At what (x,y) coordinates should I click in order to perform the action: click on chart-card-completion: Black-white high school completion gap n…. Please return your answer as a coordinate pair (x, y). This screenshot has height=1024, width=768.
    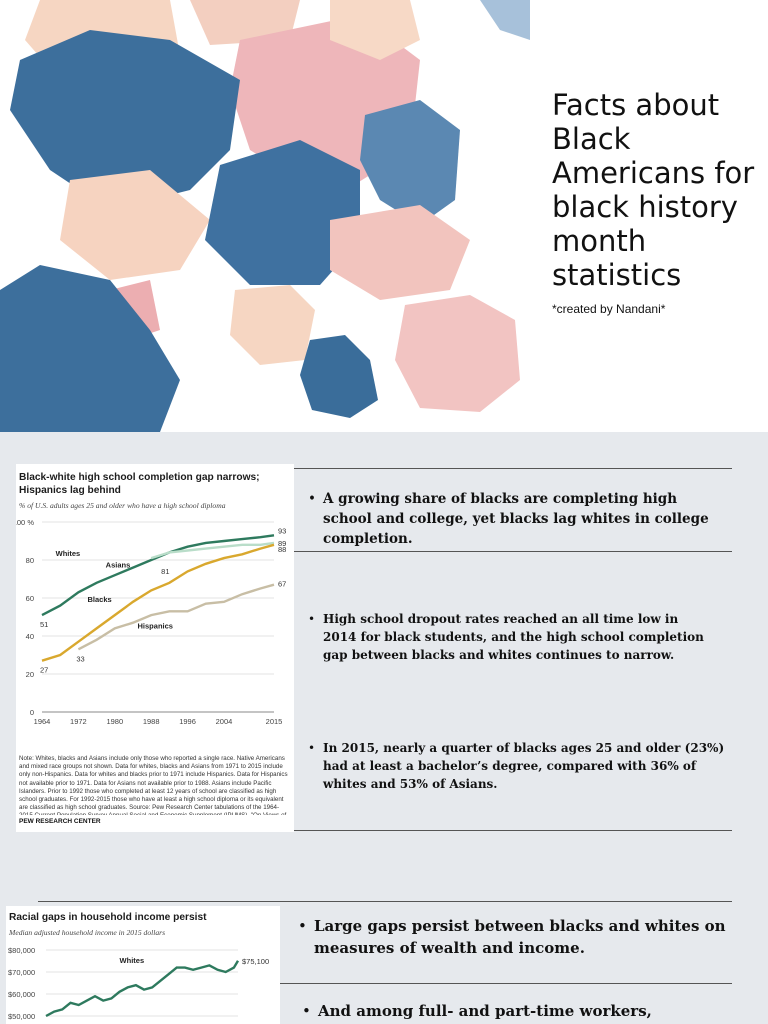
    Looking at the image, I should click on (155, 648).